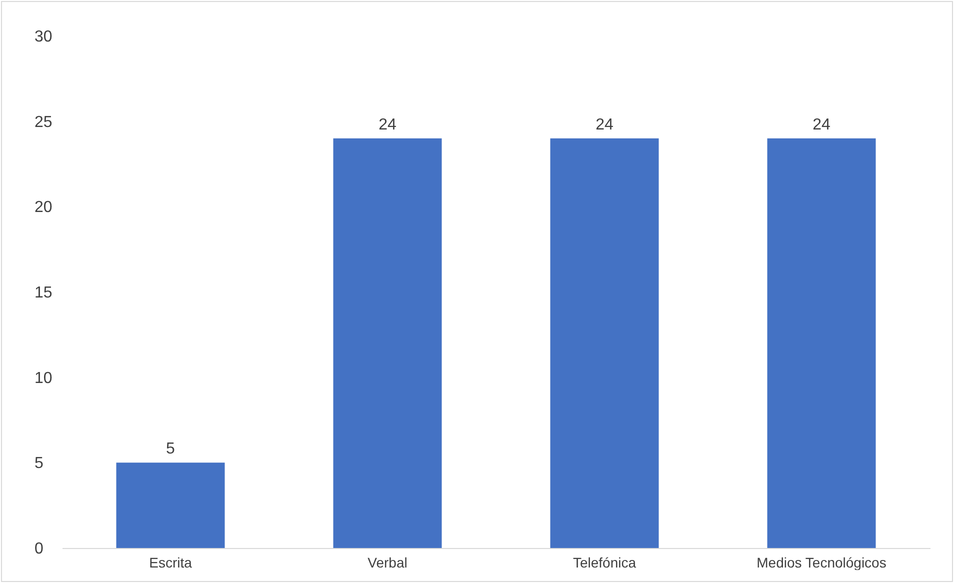 This screenshot has width=956, height=585. What do you see at coordinates (39, 549) in the screenshot?
I see `y-tick-label: 0` at bounding box center [39, 549].